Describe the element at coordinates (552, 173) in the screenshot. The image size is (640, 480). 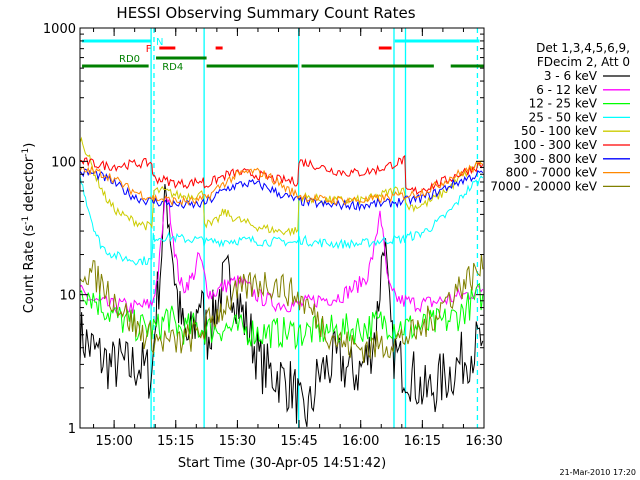
I see `legend-label-7: 800 - 7000 keV` at that location.